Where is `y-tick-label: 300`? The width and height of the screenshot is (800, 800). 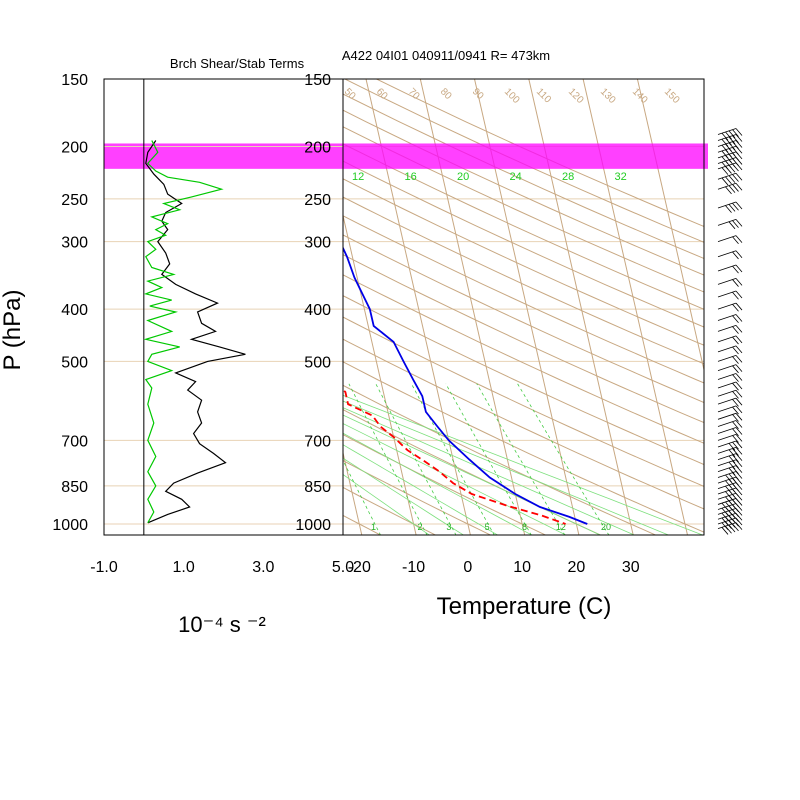 y-tick-label: 300 is located at coordinates (317, 243).